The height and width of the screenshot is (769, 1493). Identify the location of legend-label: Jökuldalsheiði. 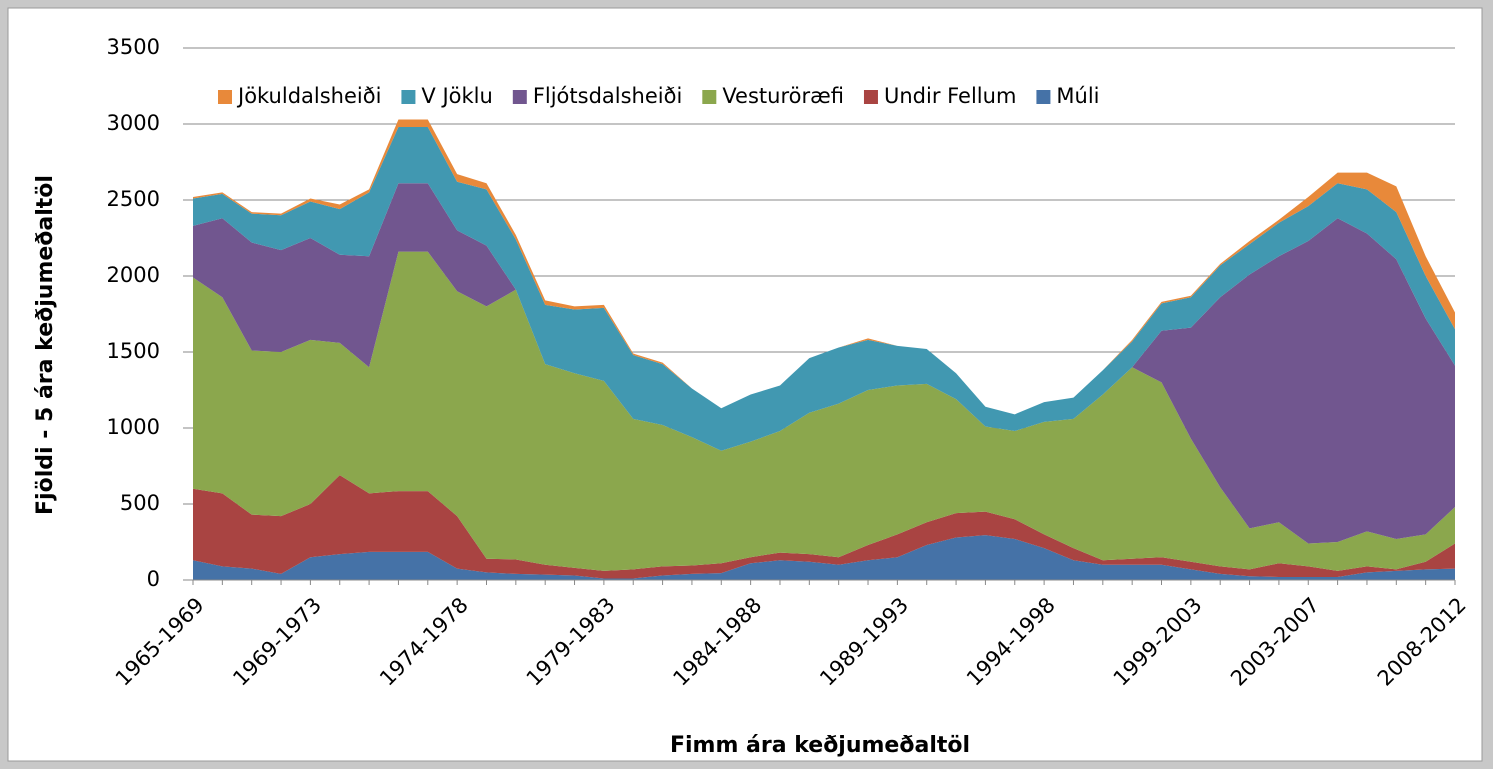
(308, 96).